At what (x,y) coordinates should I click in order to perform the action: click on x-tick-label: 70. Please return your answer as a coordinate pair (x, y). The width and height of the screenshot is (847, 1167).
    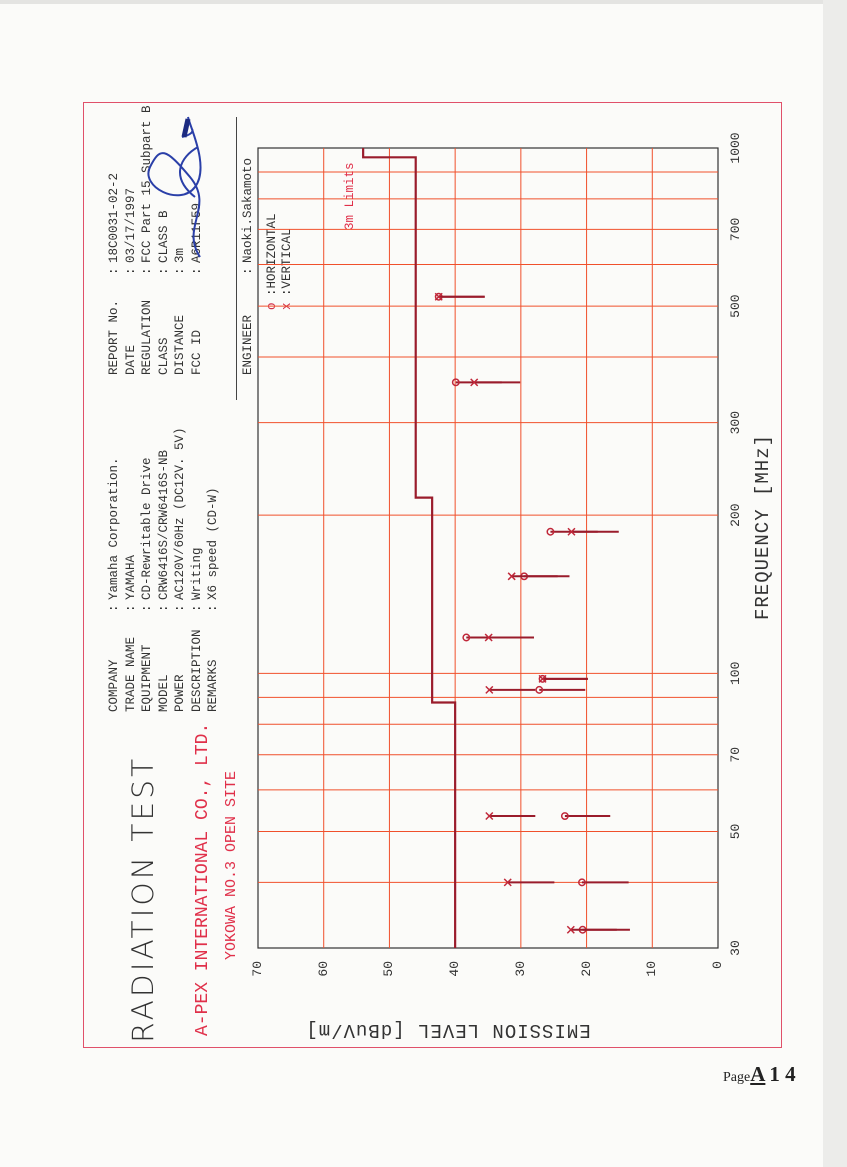
    Looking at the image, I should click on (735, 754).